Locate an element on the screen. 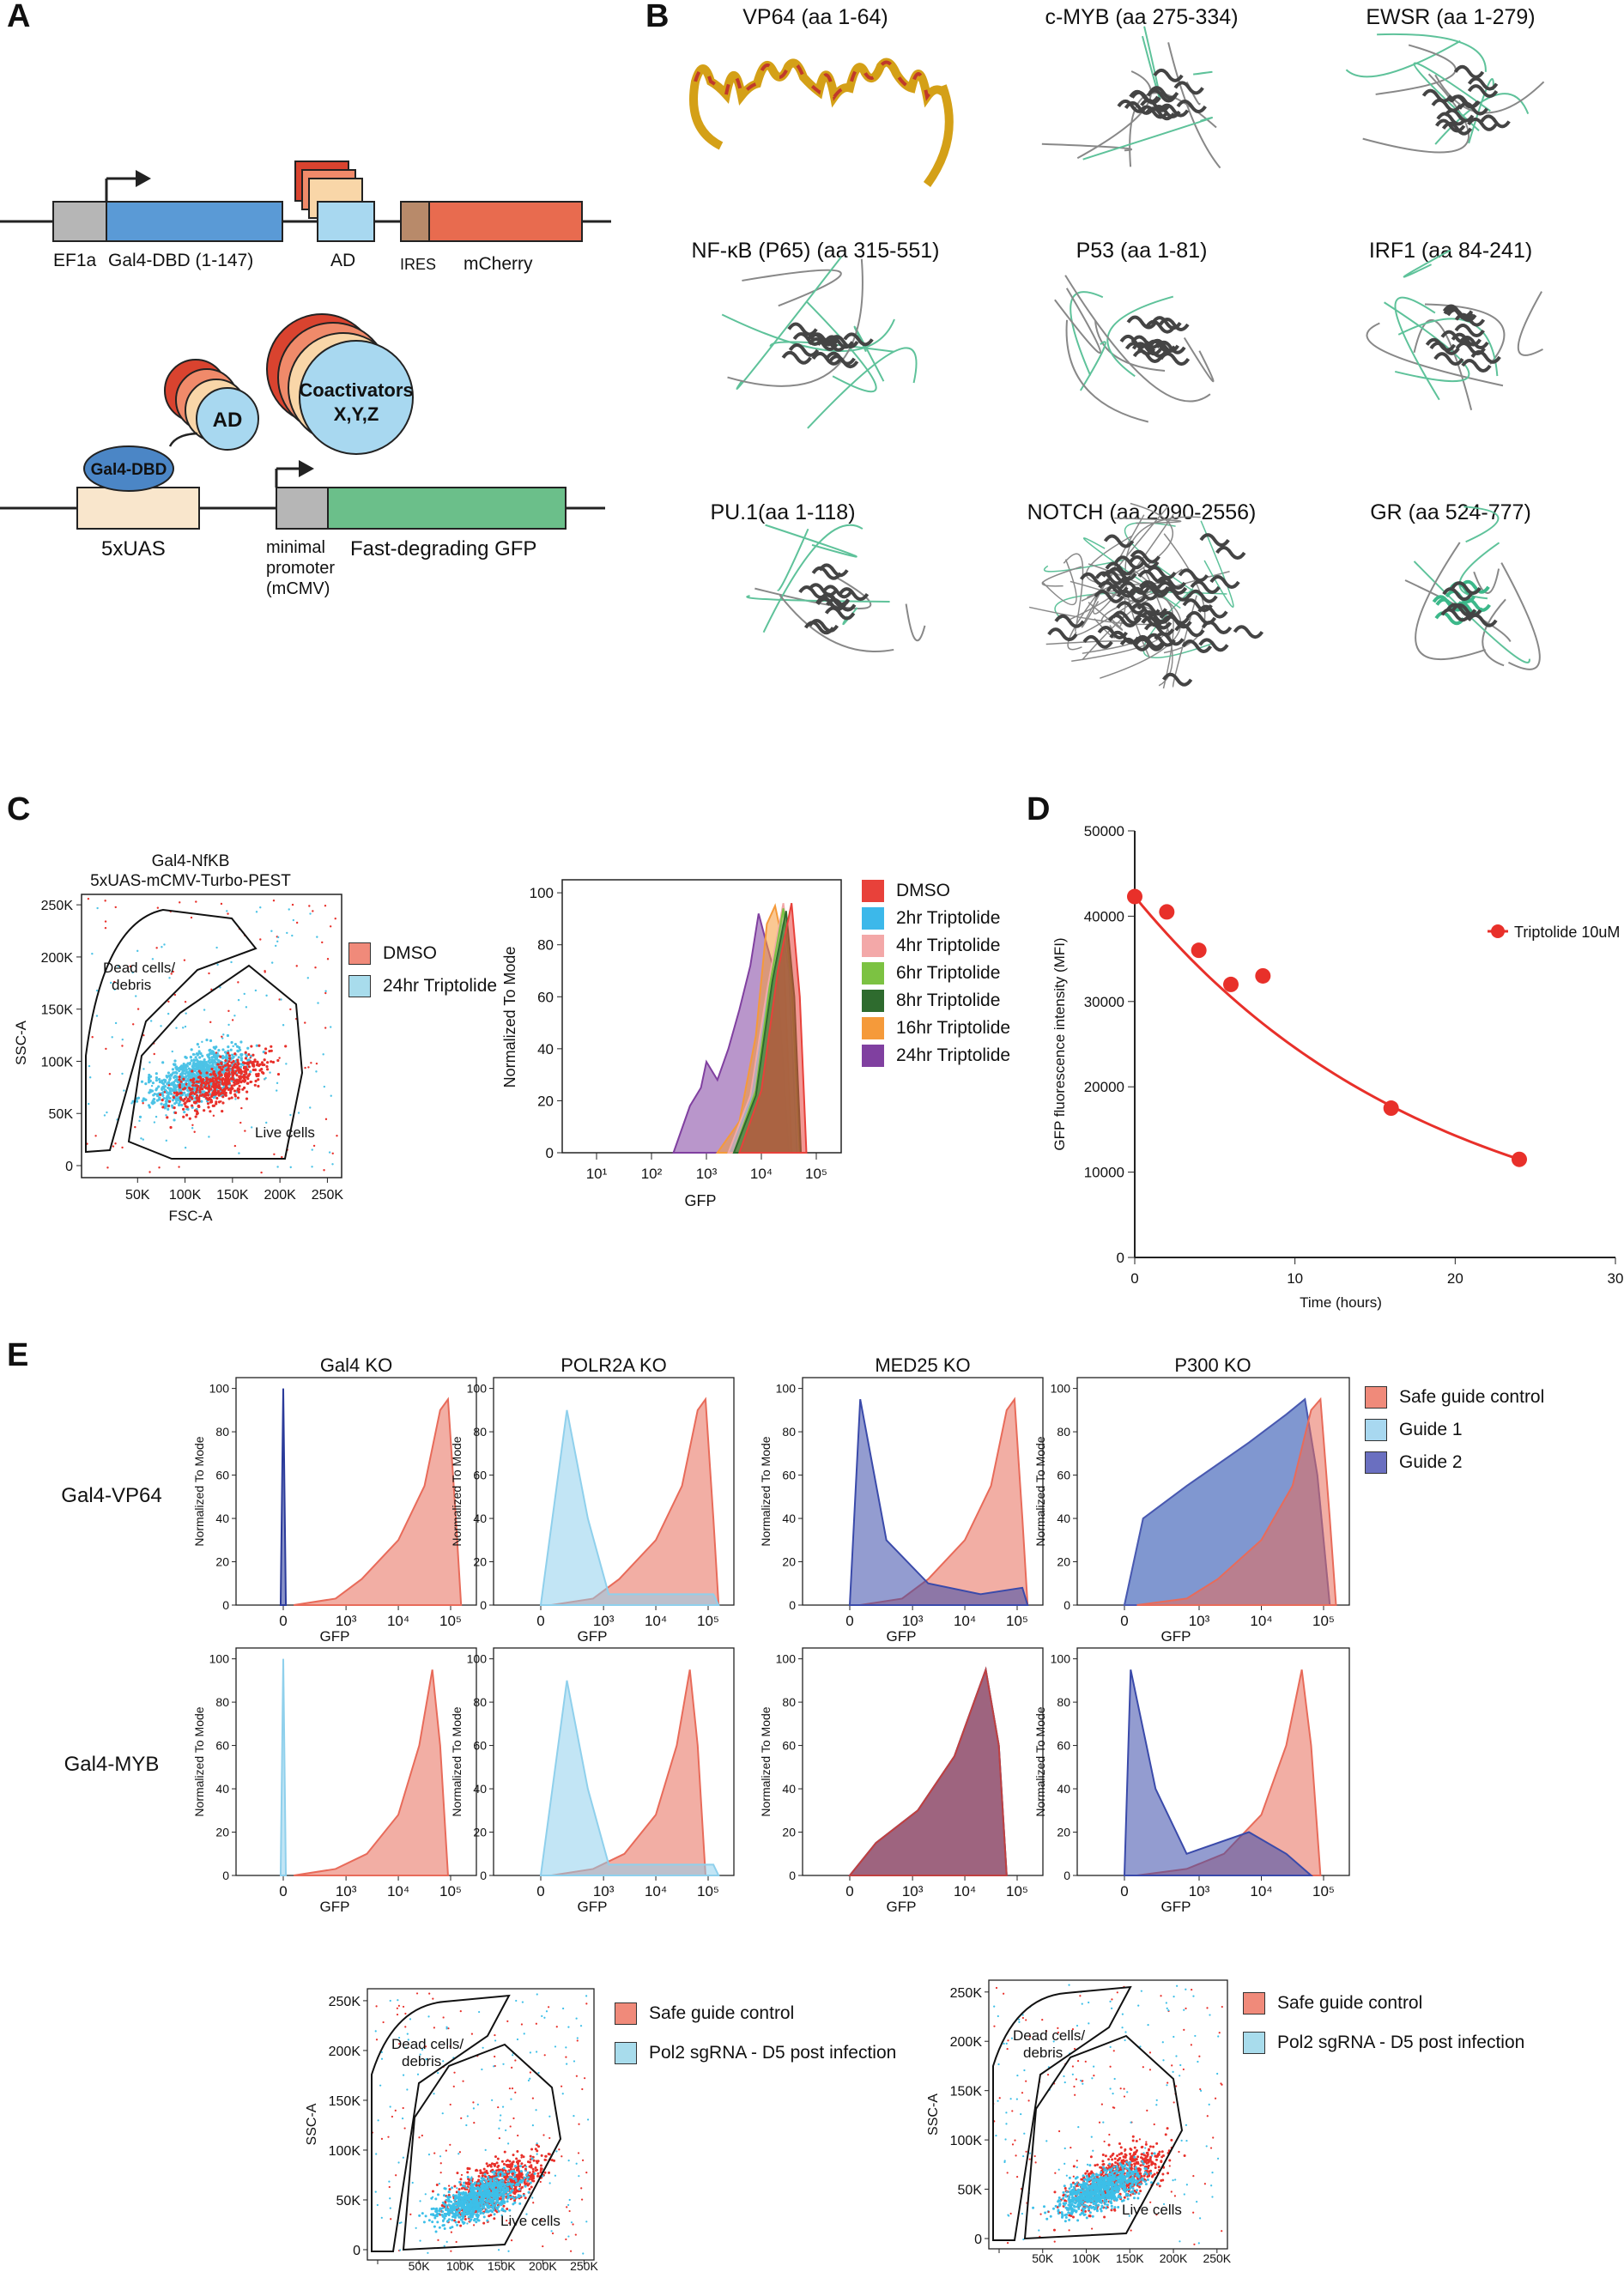 The width and height of the screenshot is (1624, 2272). scatter-ytick-1: 50K is located at coordinates (61, 1114).